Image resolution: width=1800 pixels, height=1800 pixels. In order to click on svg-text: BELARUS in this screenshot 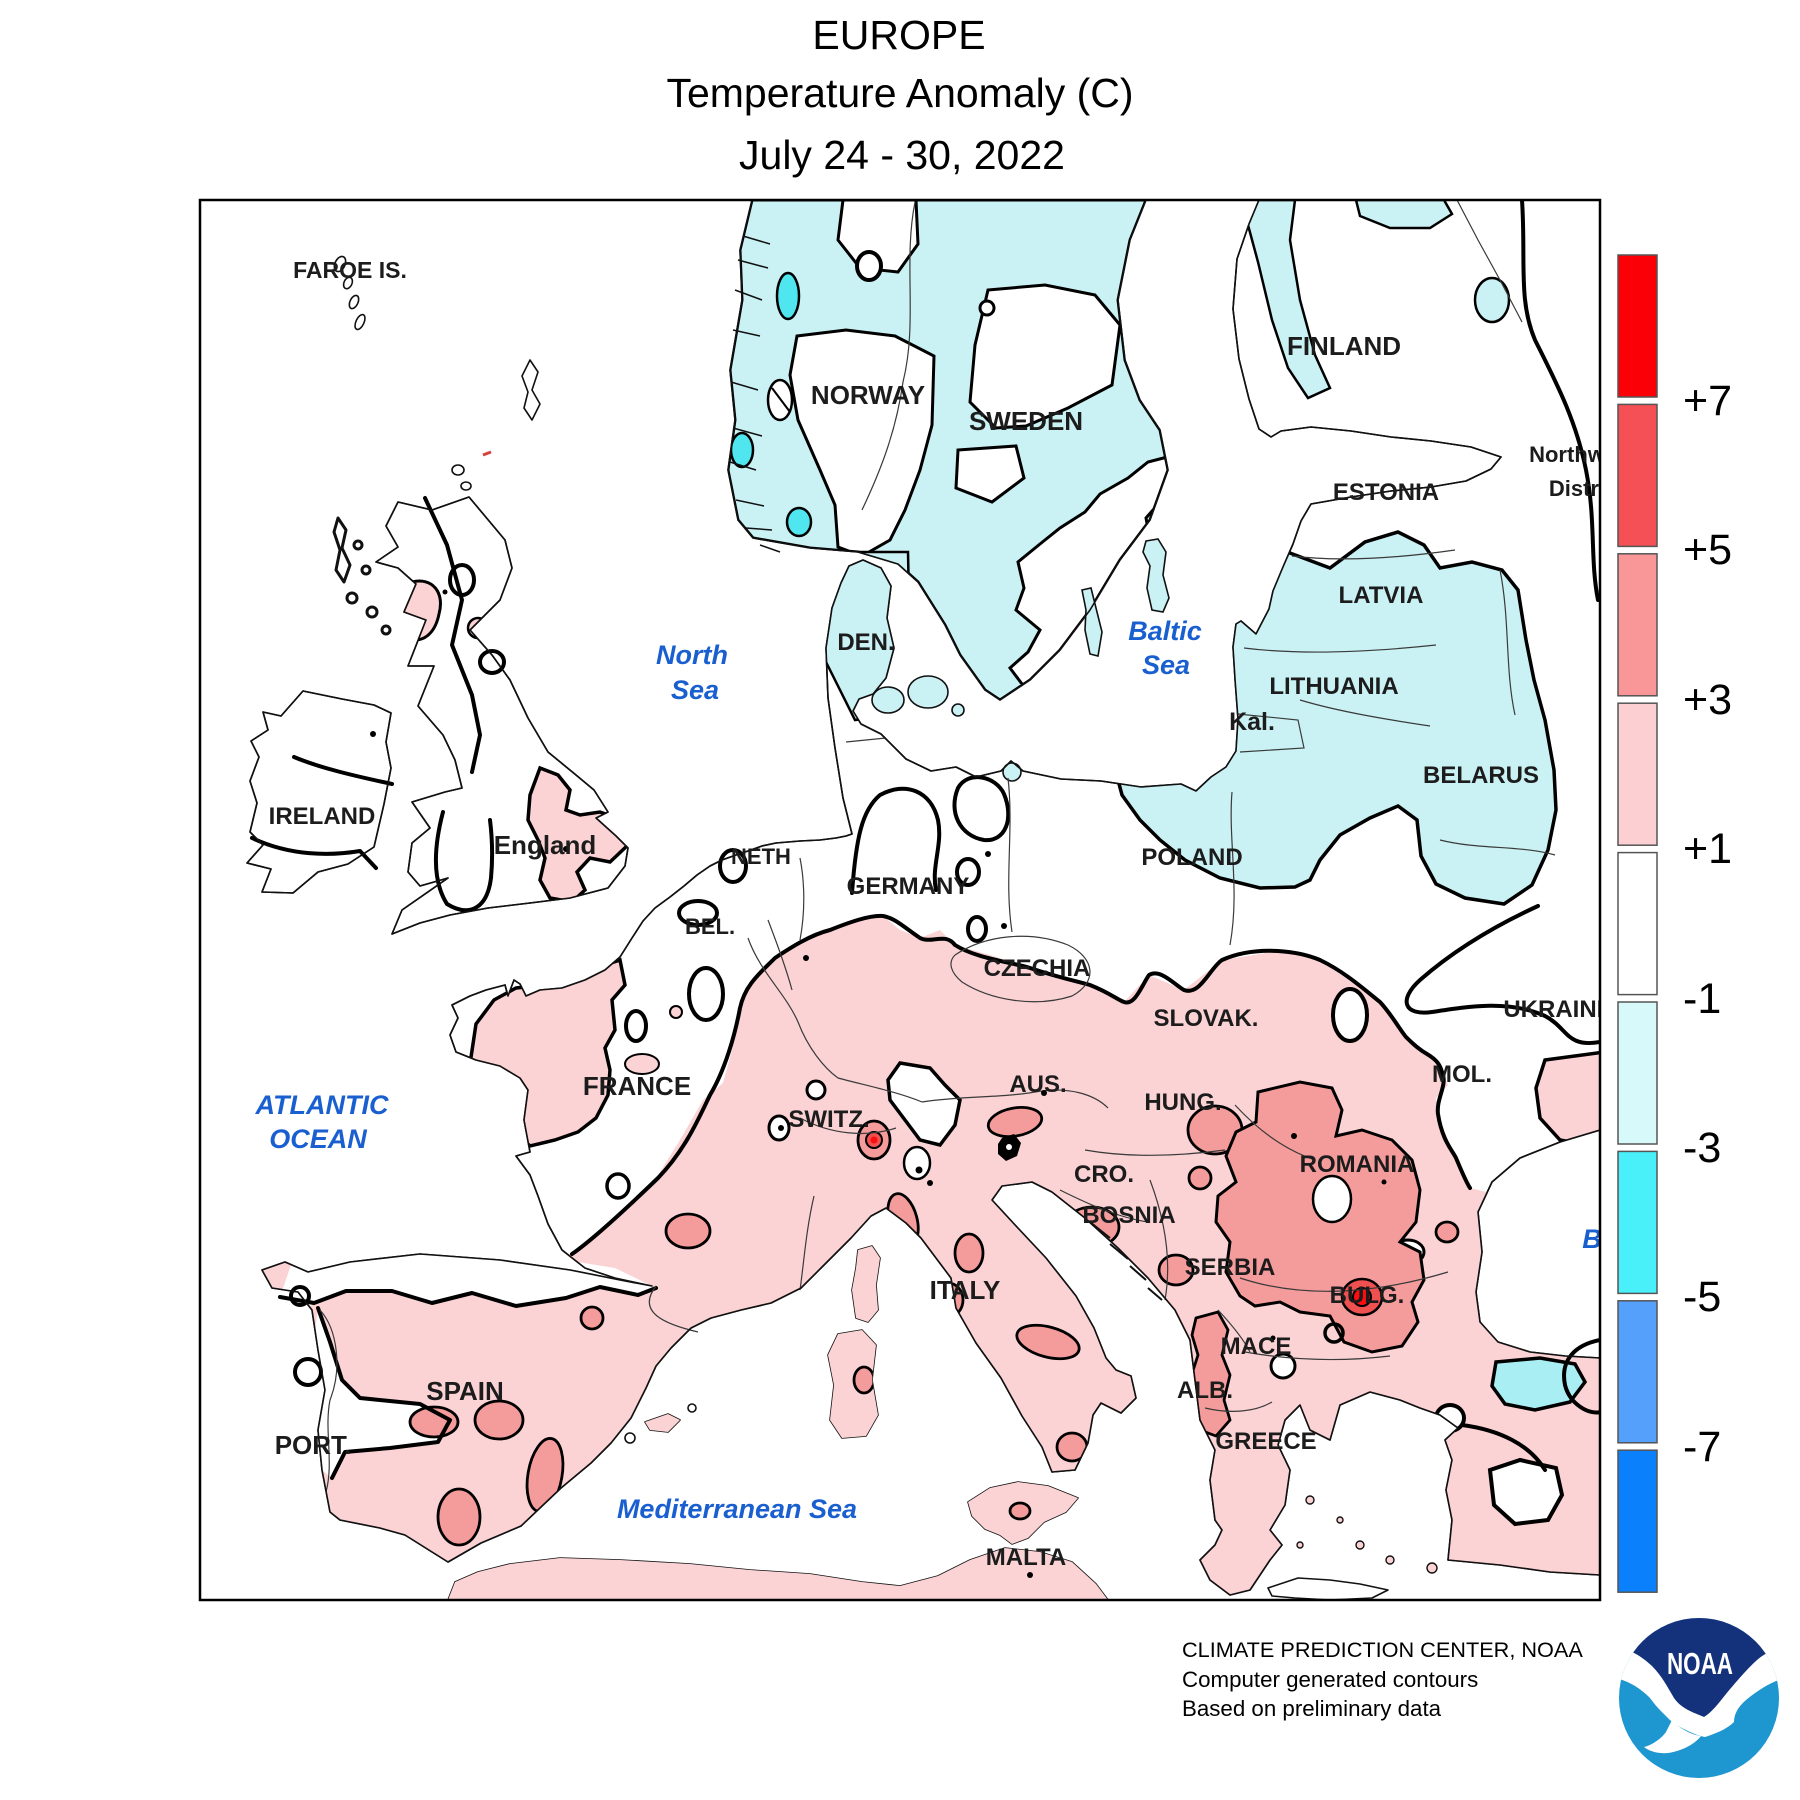, I will do `click(1481, 775)`.